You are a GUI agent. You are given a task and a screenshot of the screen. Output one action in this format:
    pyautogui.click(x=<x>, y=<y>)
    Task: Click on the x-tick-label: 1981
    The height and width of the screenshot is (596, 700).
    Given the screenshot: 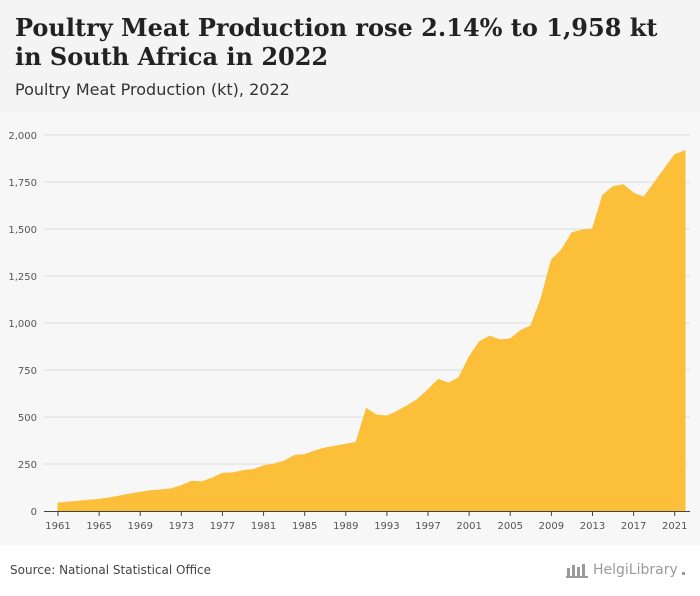 What is the action you would take?
    pyautogui.click(x=263, y=526)
    